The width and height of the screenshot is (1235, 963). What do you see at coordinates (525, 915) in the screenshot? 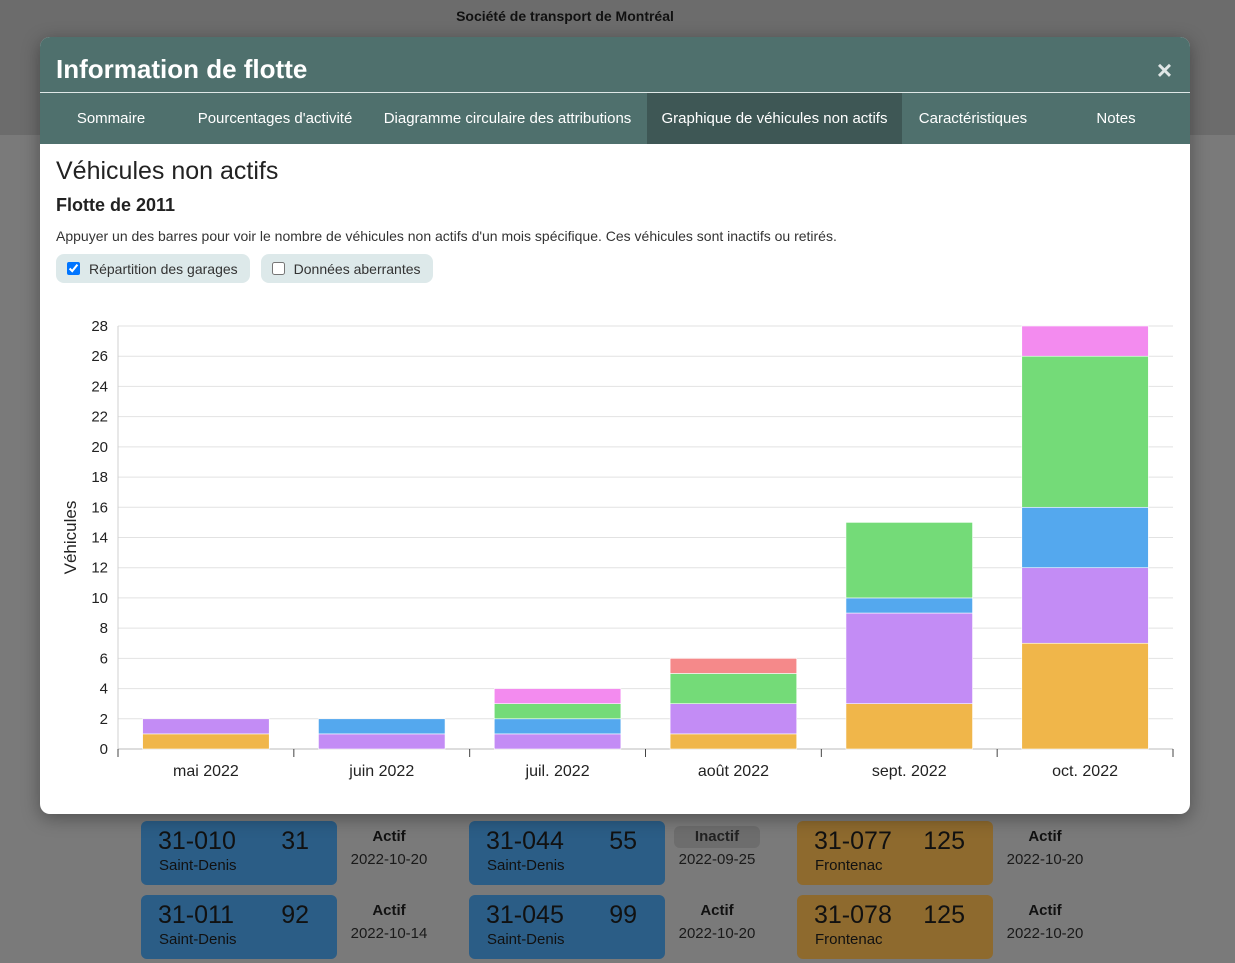
I see `bus-number: 31-045` at bounding box center [525, 915].